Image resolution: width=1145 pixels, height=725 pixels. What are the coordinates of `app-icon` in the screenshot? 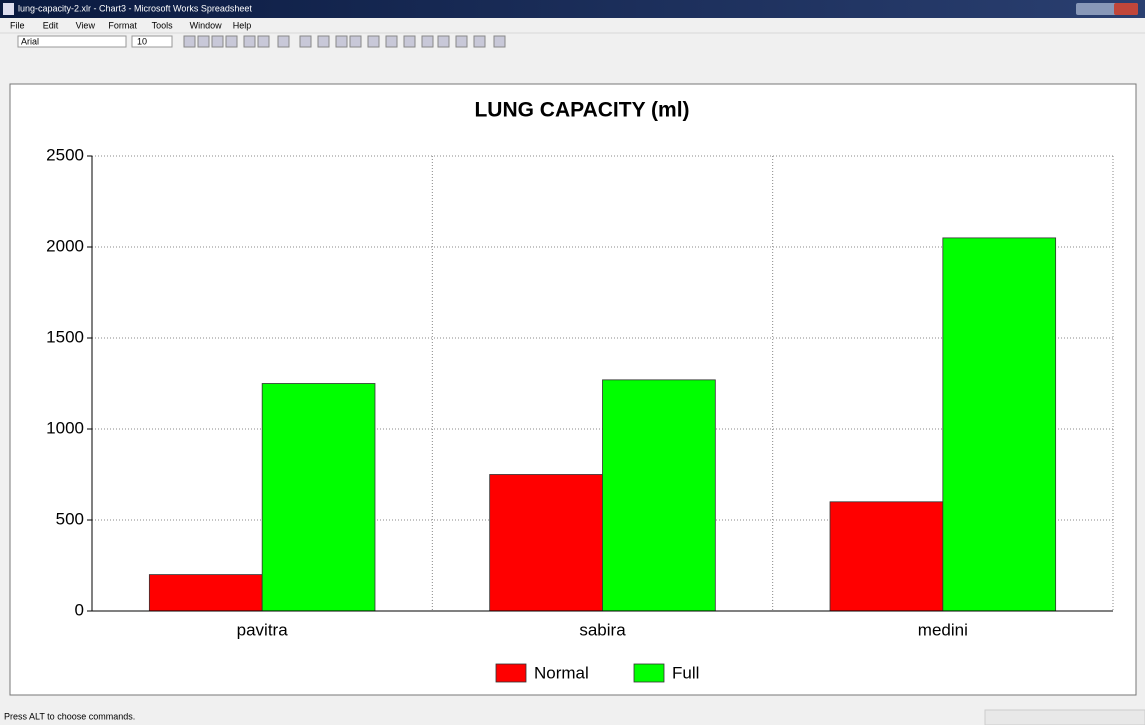 It's located at (8, 9).